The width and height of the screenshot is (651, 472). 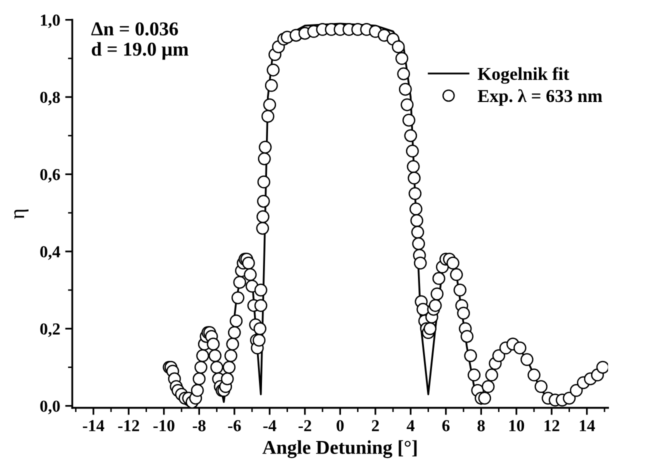 What do you see at coordinates (163, 426) in the screenshot?
I see `x-tick-label: -10` at bounding box center [163, 426].